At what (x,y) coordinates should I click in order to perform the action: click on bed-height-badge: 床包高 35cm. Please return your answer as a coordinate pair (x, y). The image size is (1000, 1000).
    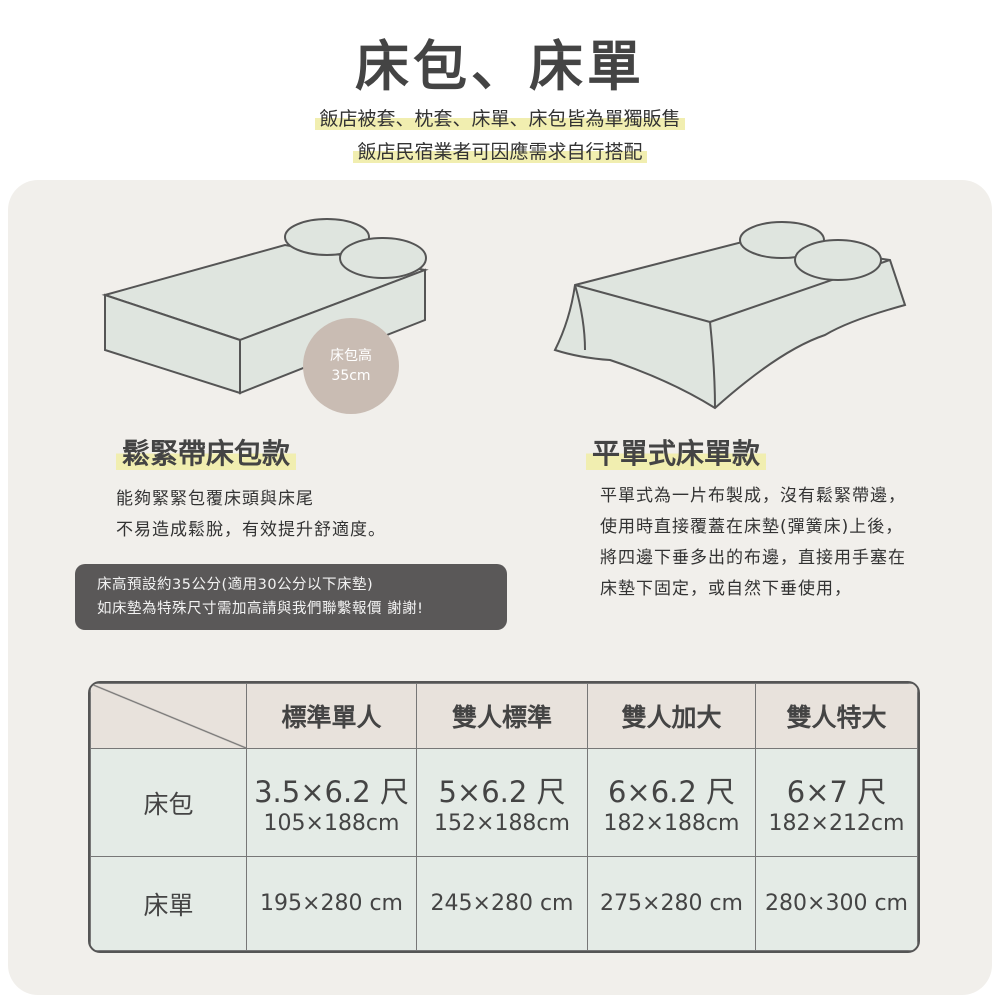
    Looking at the image, I should click on (351, 366).